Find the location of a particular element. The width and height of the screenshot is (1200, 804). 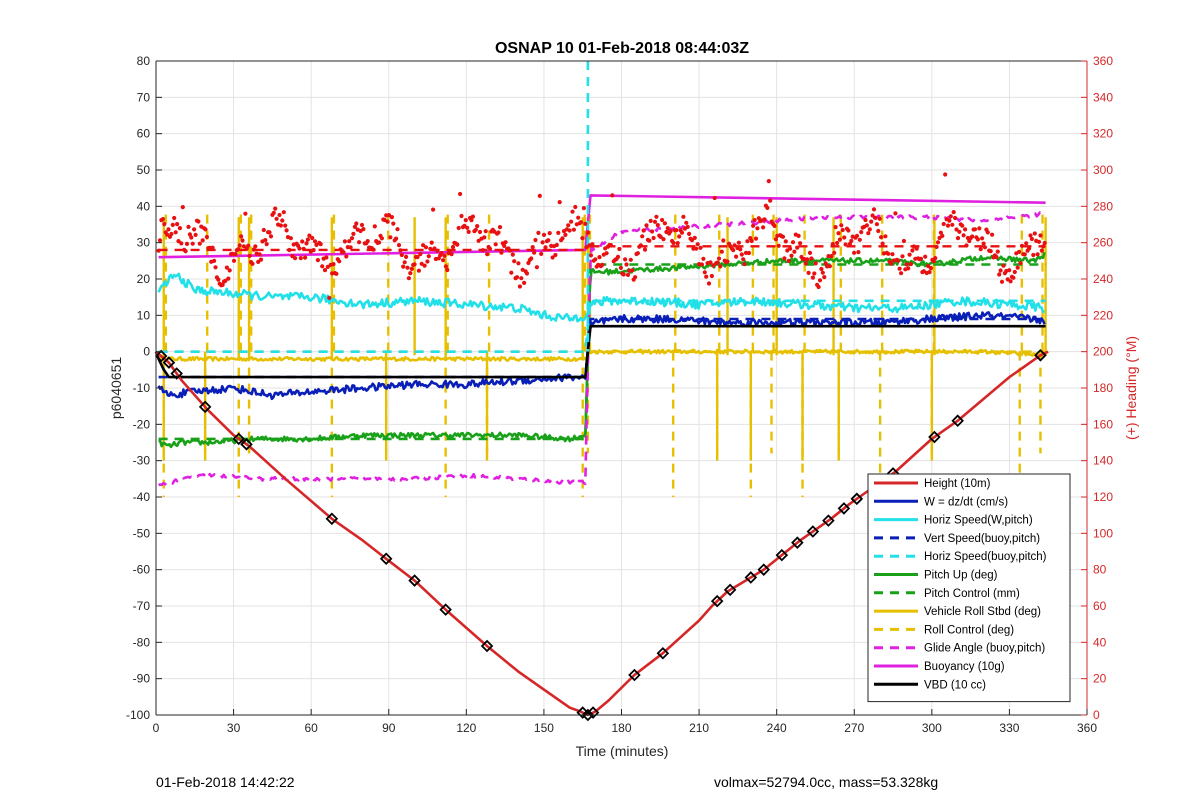

legend-entry-2: Horiz Speed(W,pitch) is located at coordinates (978, 521).